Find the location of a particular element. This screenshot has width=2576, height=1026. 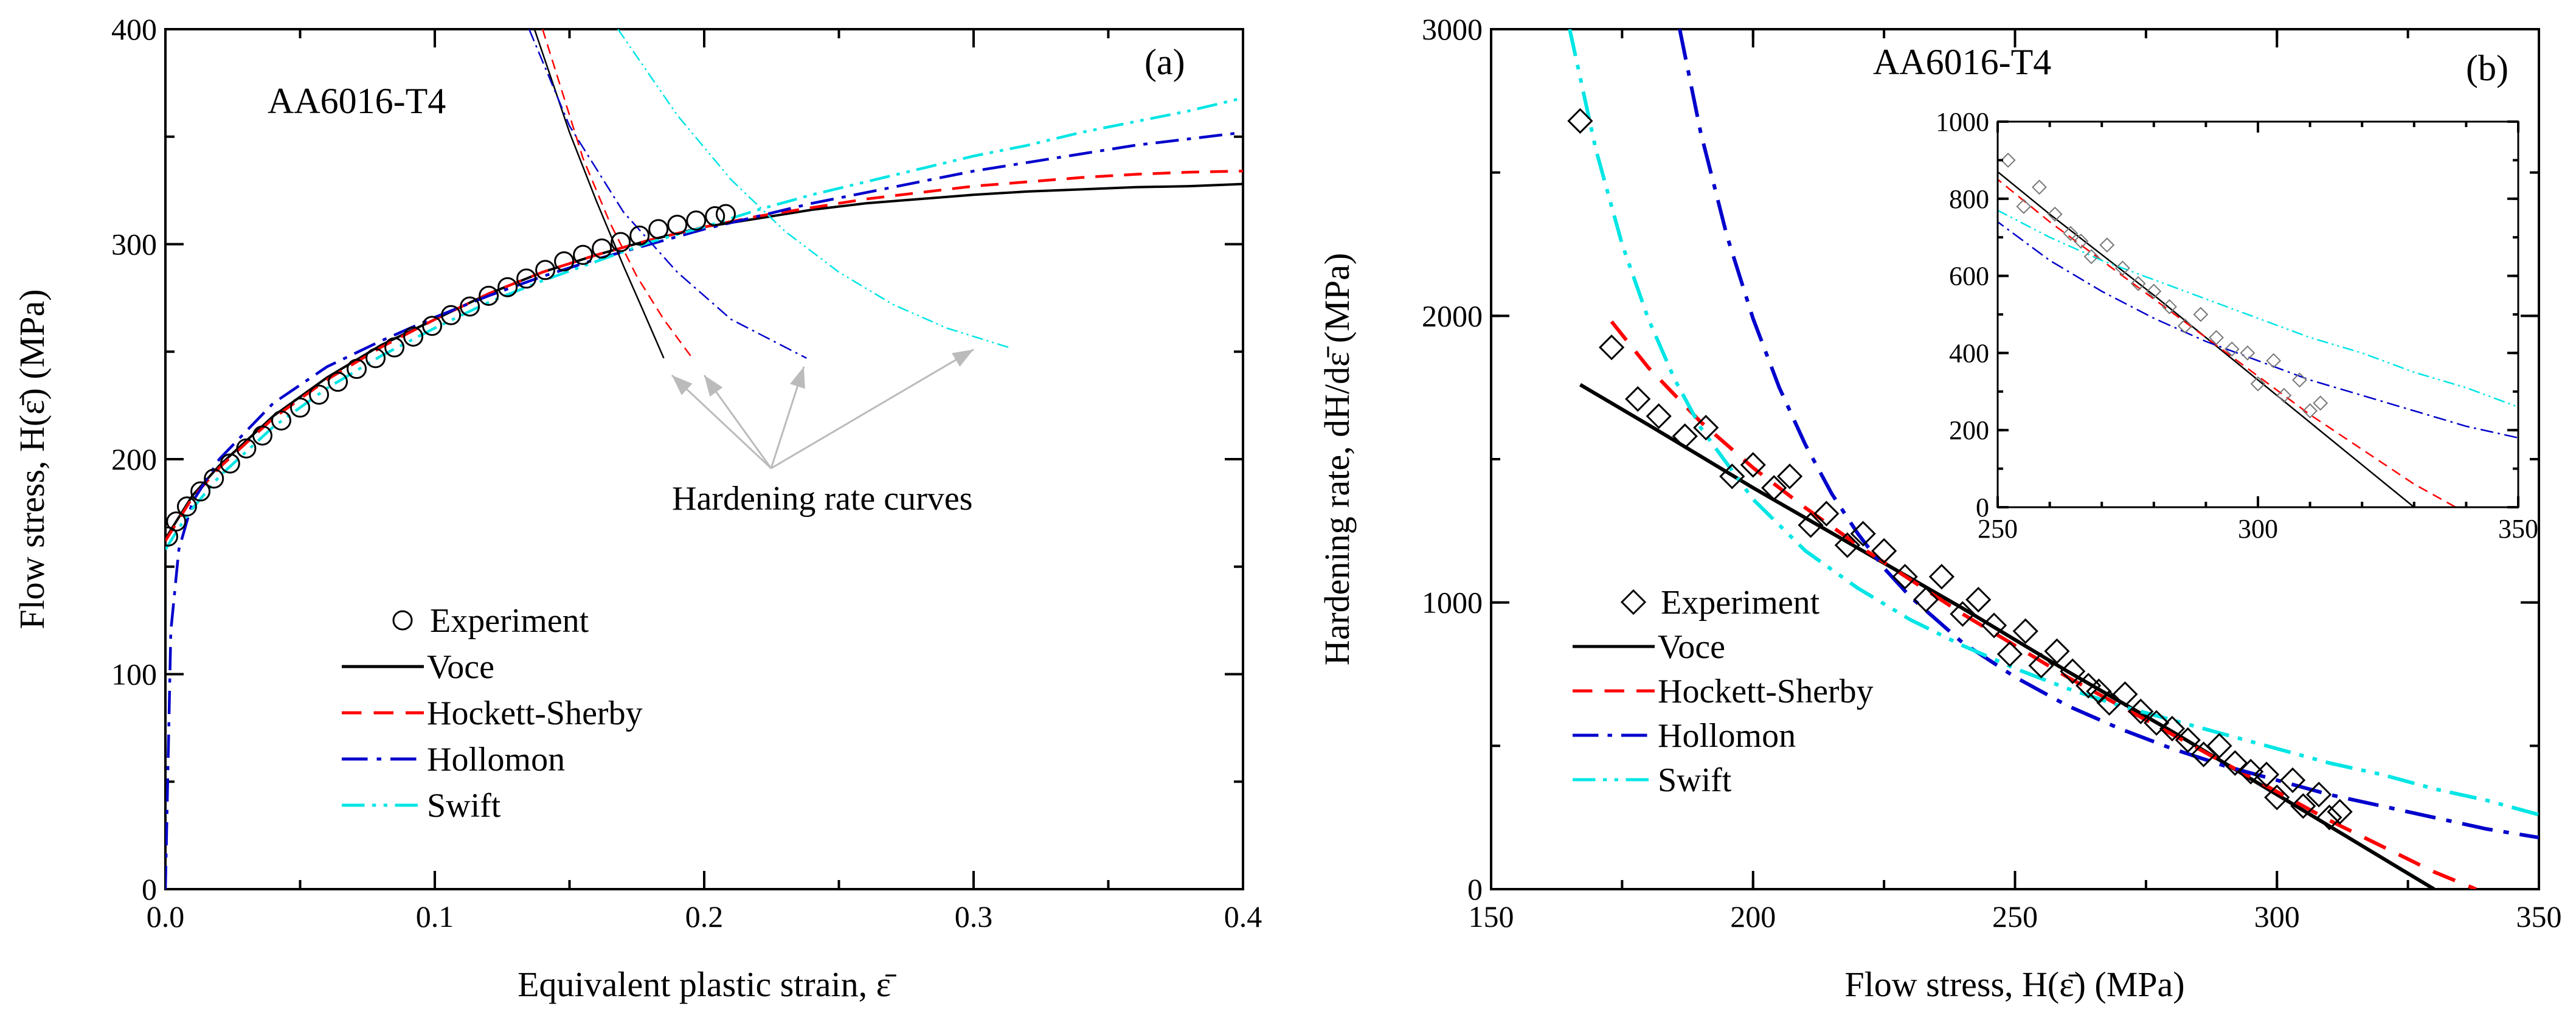

hardening-rate-curve-hollomon is located at coordinates (667, 194).